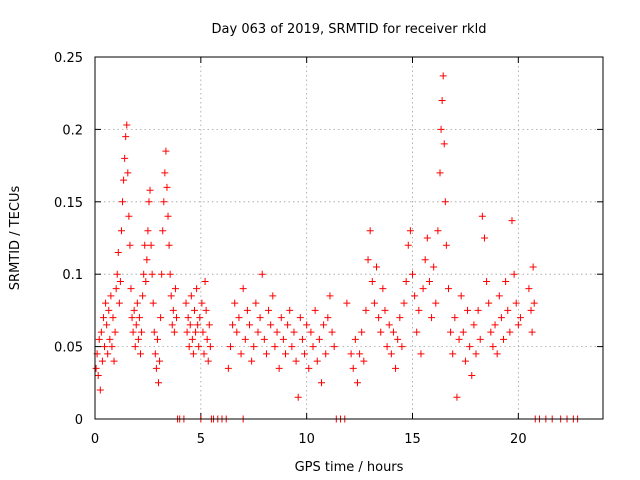 The height and width of the screenshot is (480, 640). Describe the element at coordinates (79, 420) in the screenshot. I see `y-tick-label: 0` at that location.